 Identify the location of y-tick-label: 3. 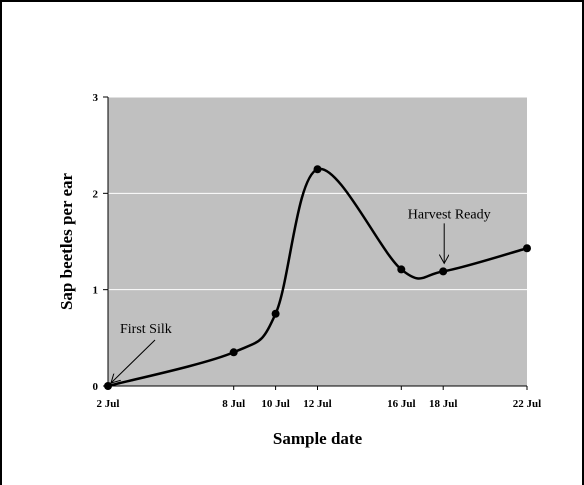
(96, 98).